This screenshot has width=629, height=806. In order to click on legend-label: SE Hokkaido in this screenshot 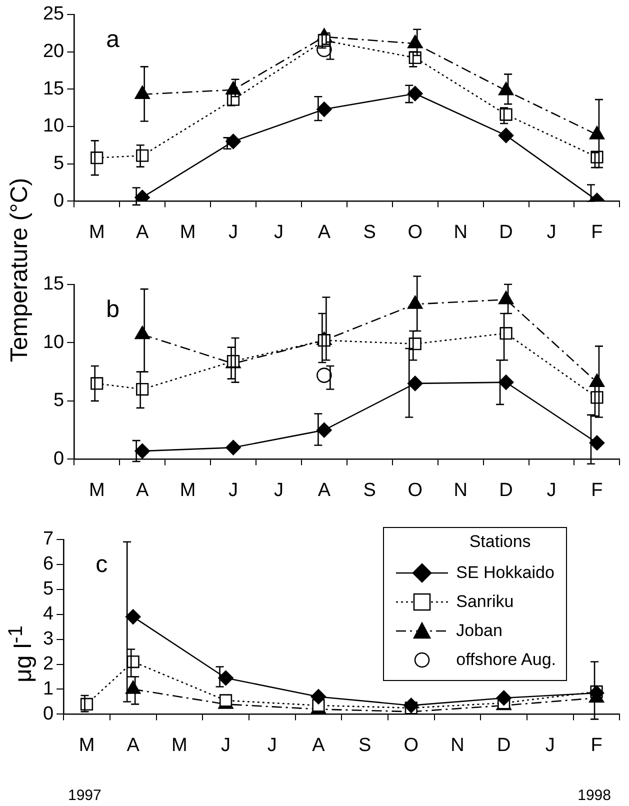, I will do `click(505, 572)`.